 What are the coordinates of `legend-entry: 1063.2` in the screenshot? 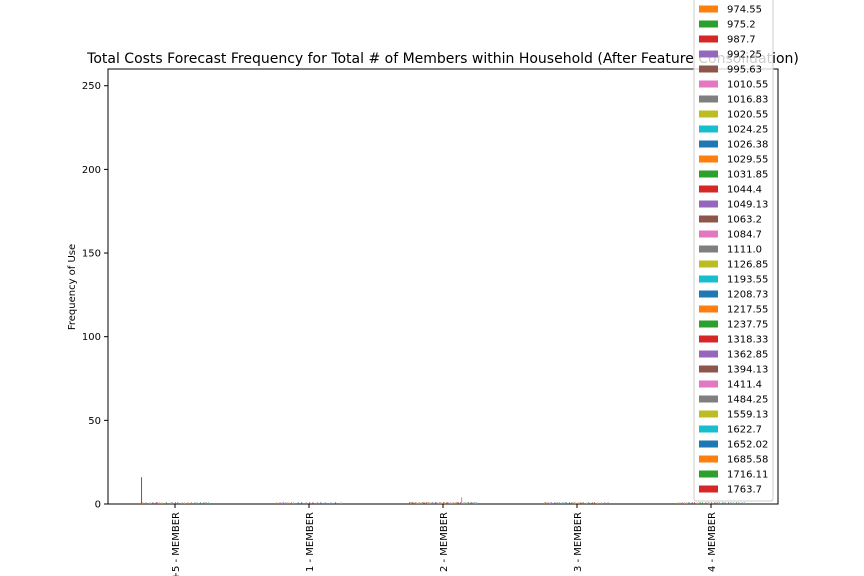 It's located at (744, 220).